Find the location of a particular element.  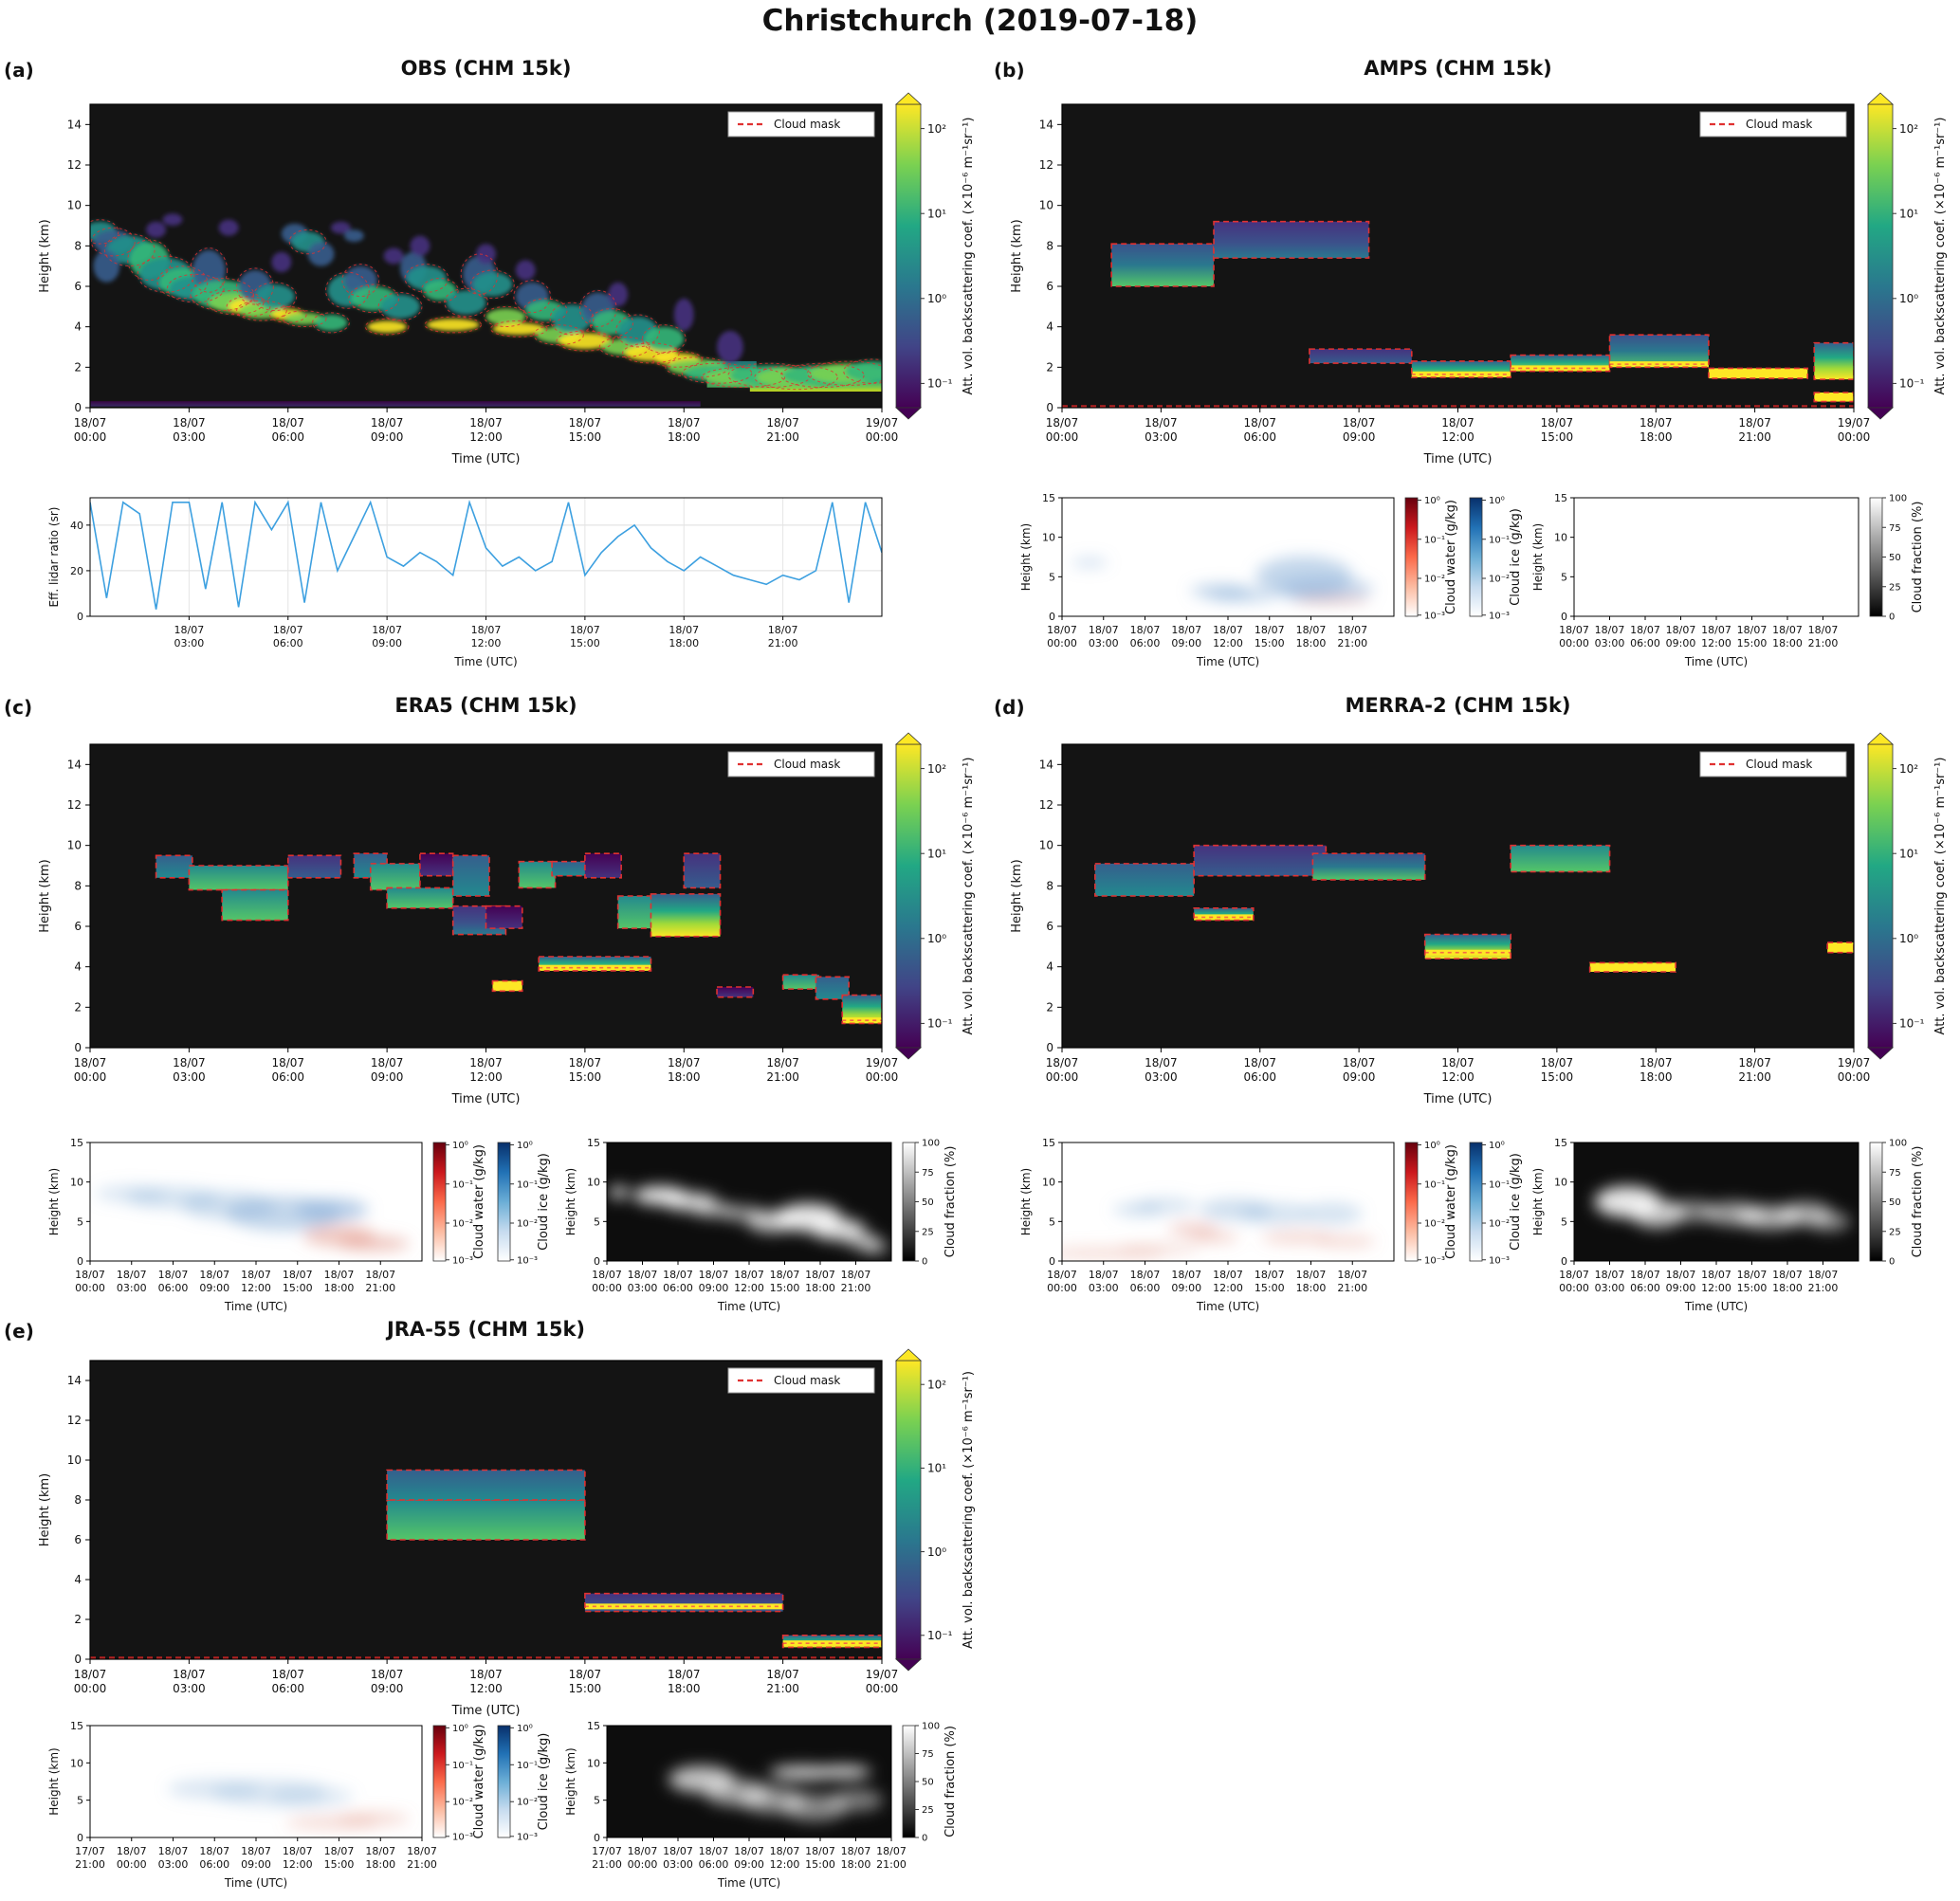

svg-text: 50 is located at coordinates (928, 1202).